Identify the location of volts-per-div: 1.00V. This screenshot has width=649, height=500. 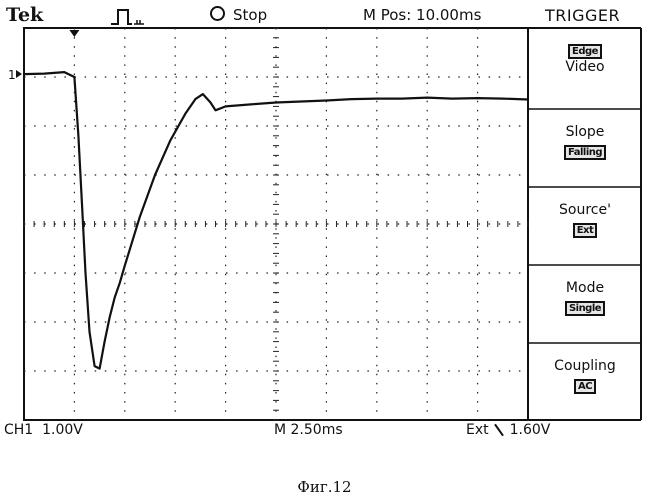
(62, 430).